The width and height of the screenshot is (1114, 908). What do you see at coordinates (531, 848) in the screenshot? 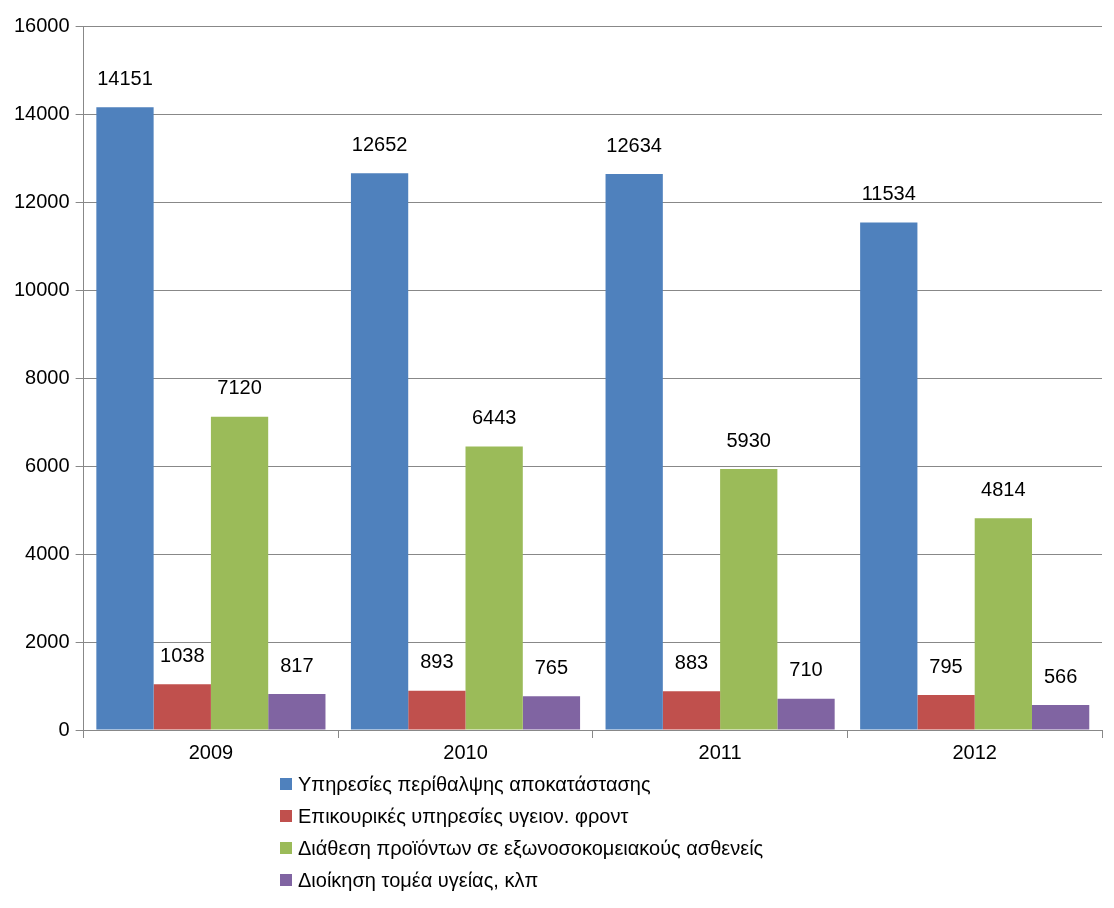
I see `legend-label: Διάθεση προϊόντων σε εξωνοσοκομειακούς ασθενείς` at bounding box center [531, 848].